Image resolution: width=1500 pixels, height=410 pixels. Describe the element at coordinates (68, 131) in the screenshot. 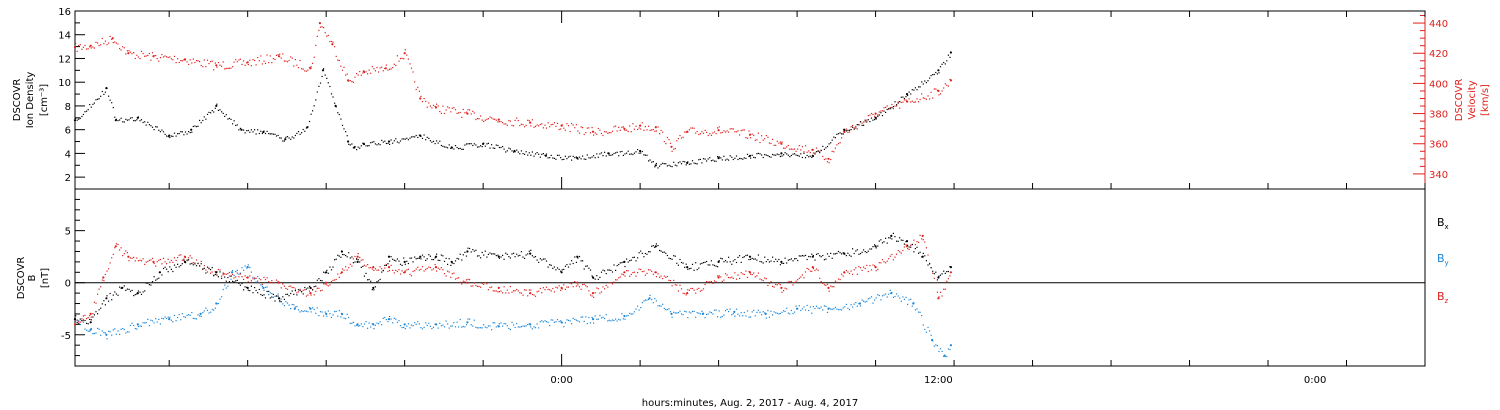

I see `density-ytick-label: 6` at that location.